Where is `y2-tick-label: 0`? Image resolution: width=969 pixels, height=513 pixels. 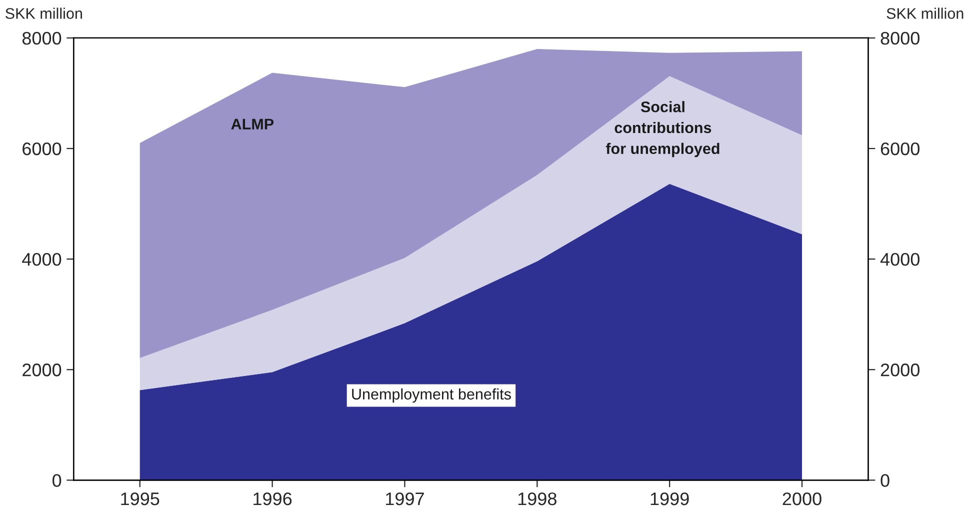
y2-tick-label: 0 is located at coordinates (885, 480).